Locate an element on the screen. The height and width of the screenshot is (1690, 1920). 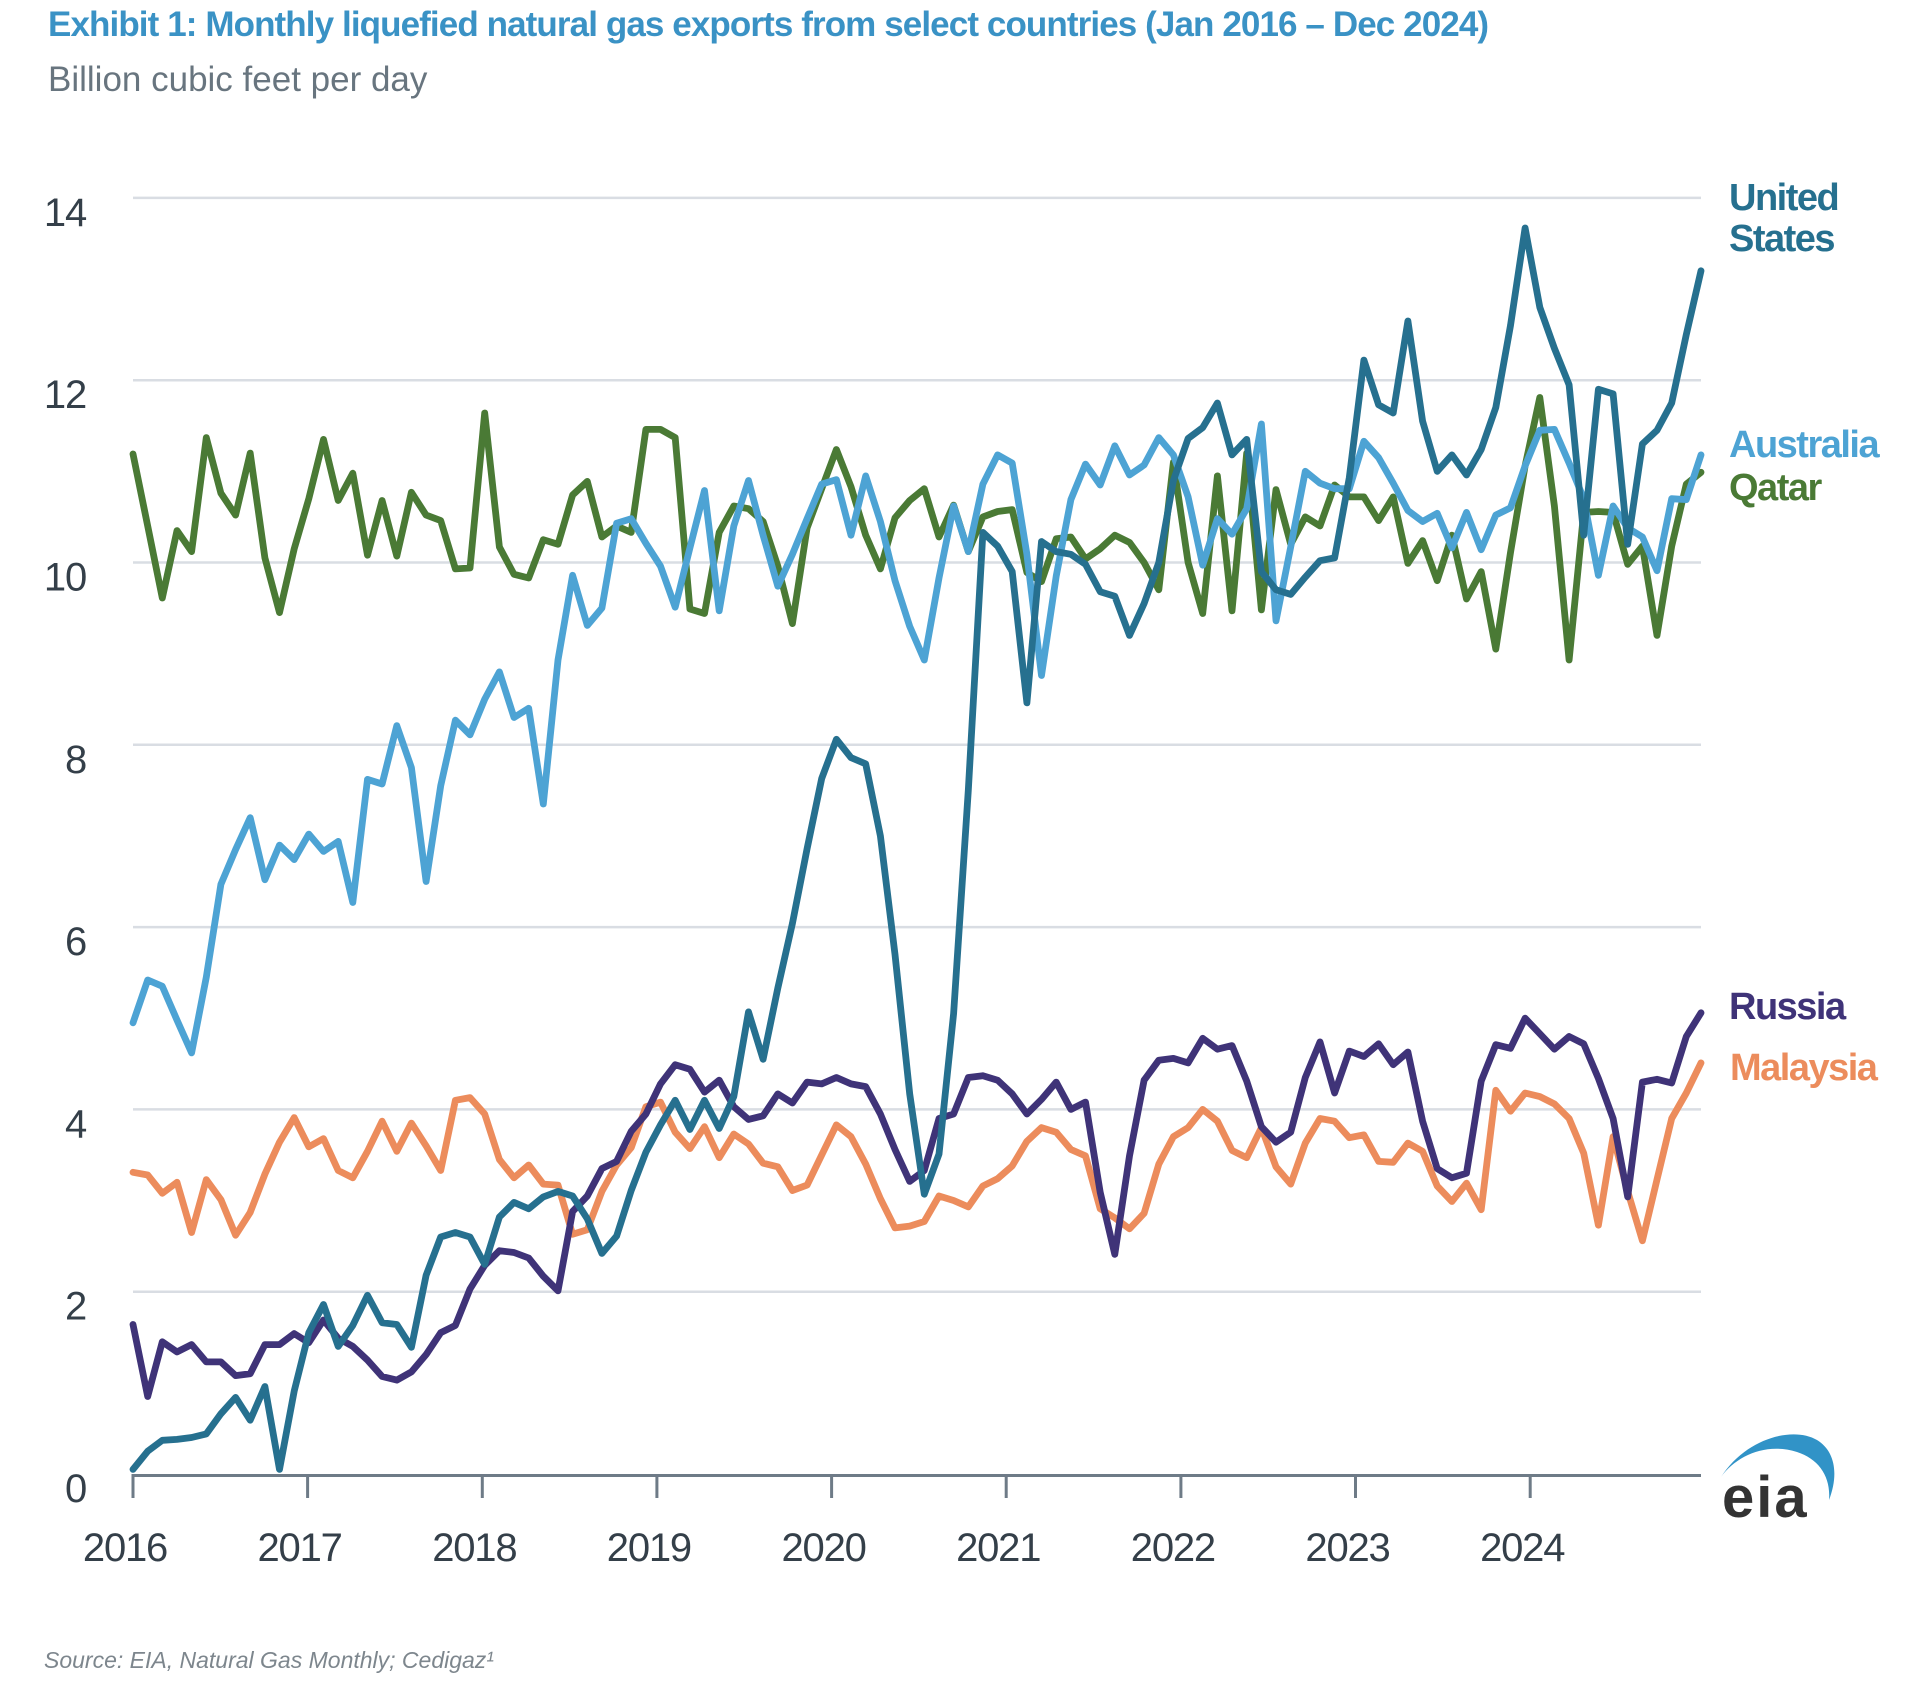
svg-text: 2023 is located at coordinates (1347, 1548).